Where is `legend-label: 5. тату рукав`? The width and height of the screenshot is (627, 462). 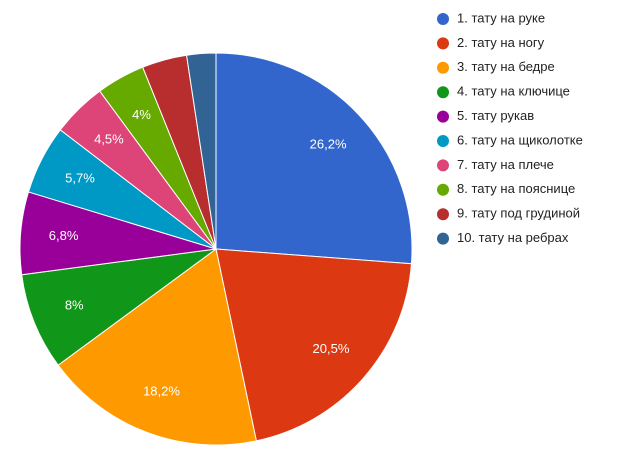 legend-label: 5. тату рукав is located at coordinates (495, 115).